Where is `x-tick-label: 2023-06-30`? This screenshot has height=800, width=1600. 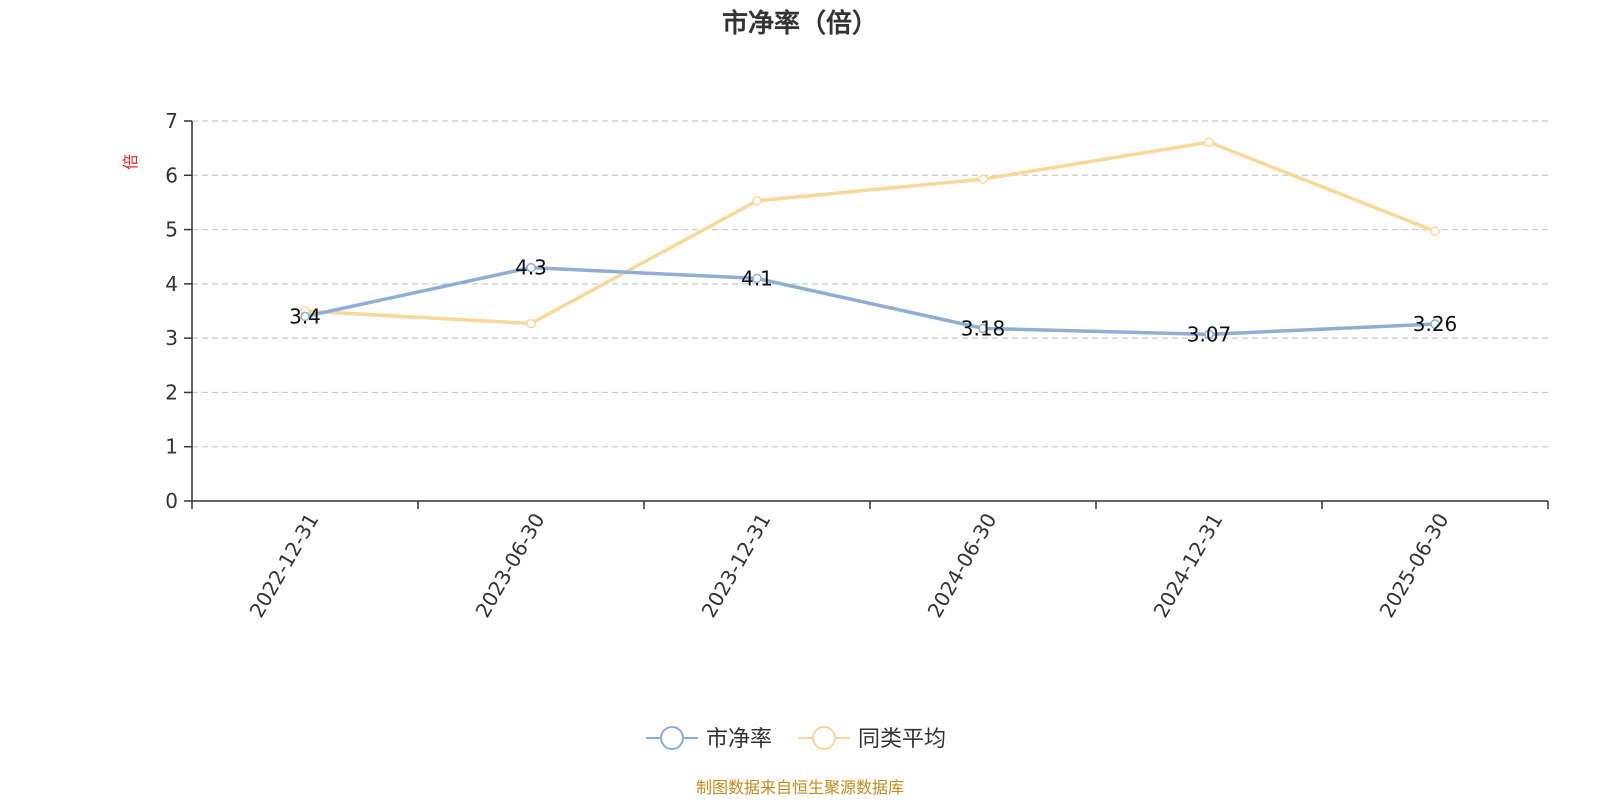
x-tick-label: 2023-06-30 is located at coordinates (509, 565).